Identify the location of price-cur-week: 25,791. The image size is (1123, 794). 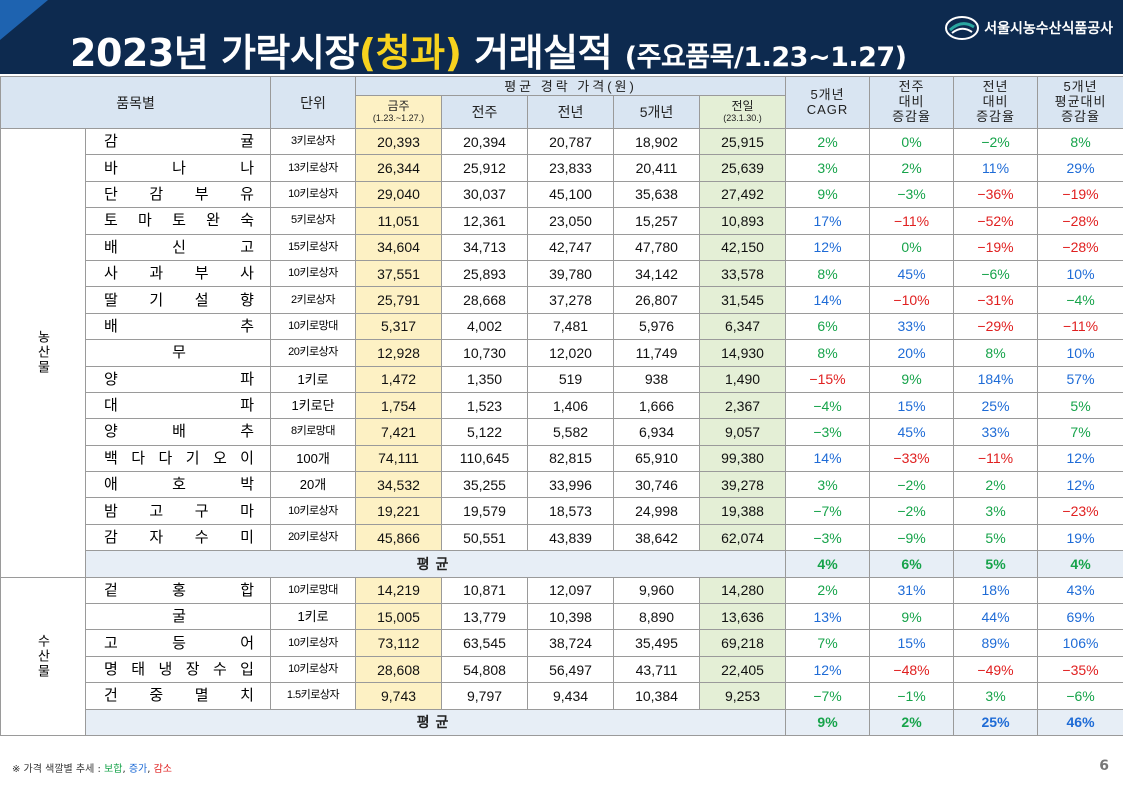
(399, 300).